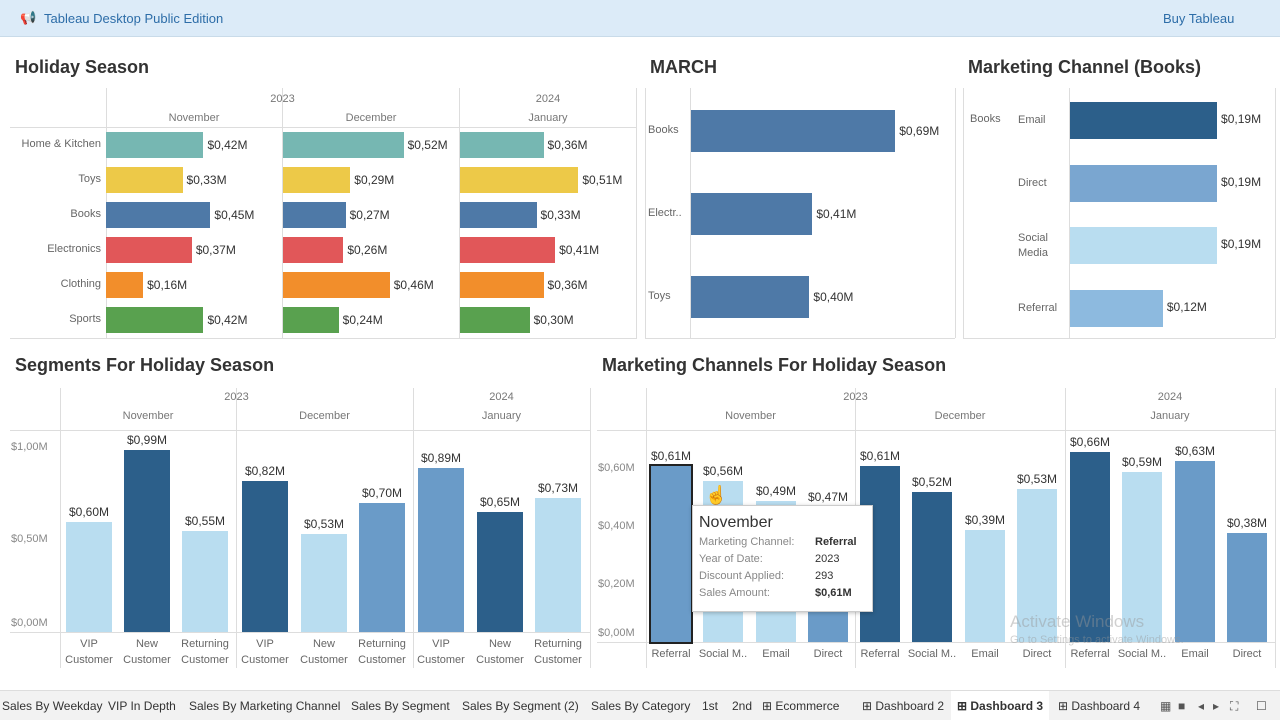 Image resolution: width=1280 pixels, height=721 pixels. I want to click on data-label: $0,26M, so click(367, 250).